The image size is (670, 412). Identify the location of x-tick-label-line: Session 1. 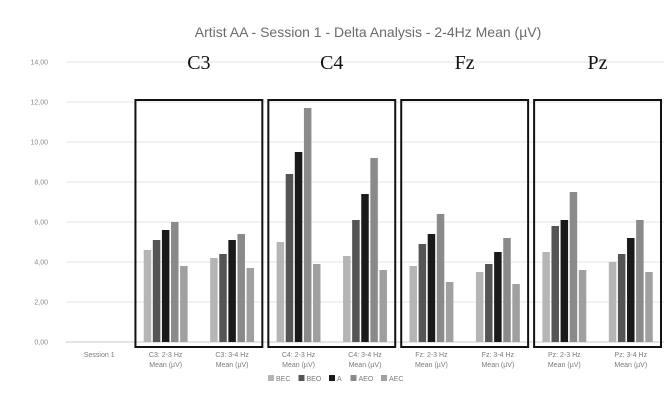
(99, 355).